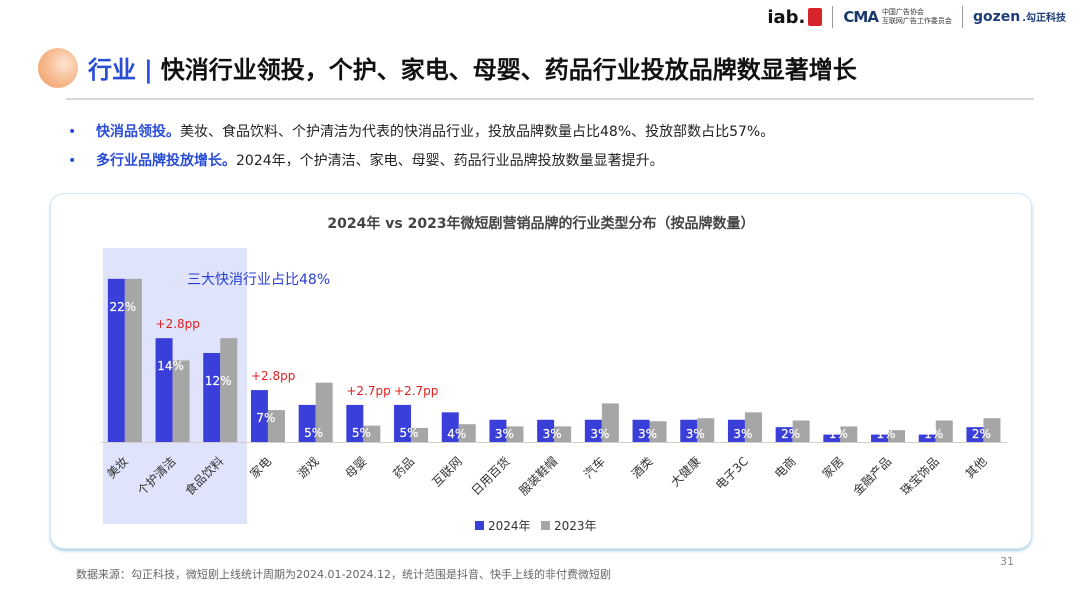 The image size is (1080, 608). I want to click on category-label: 大健康, so click(685, 472).